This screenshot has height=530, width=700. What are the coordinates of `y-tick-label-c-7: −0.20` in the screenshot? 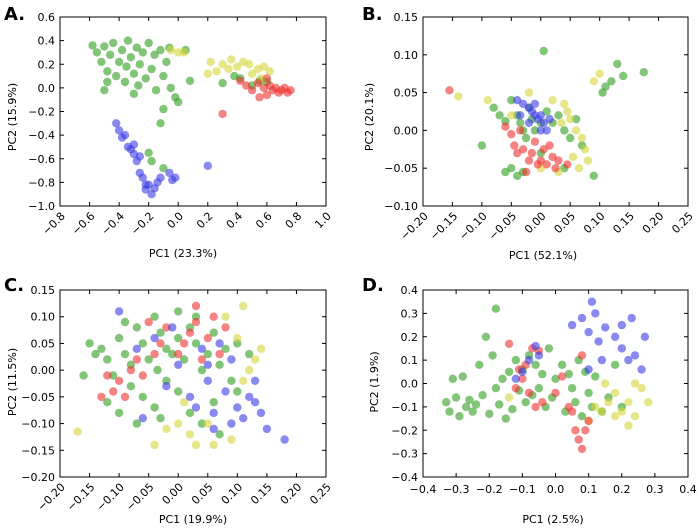 It's located at (38, 477).